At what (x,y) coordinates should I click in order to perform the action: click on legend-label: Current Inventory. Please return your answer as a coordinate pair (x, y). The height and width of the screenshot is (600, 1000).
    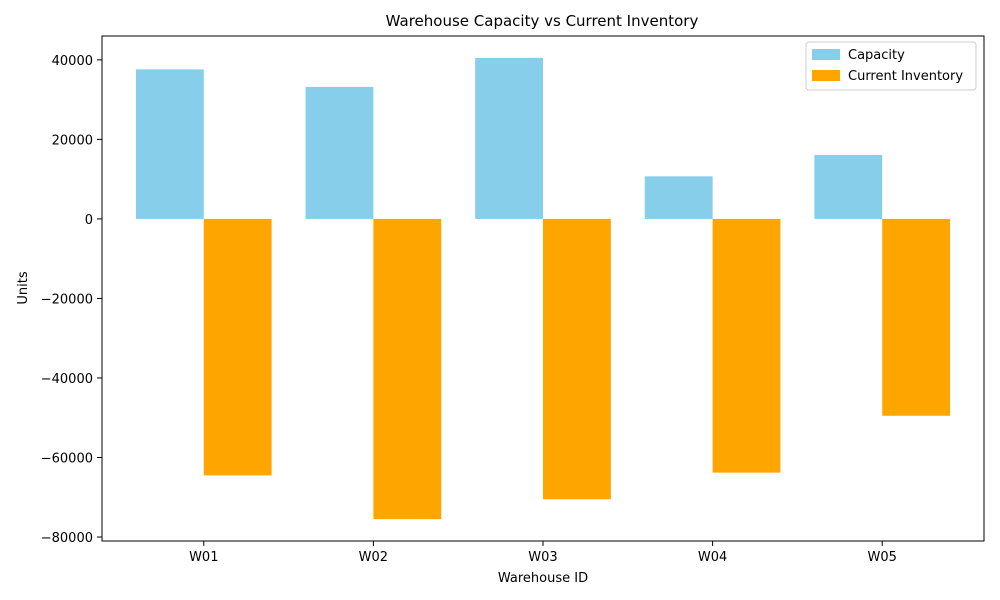
    Looking at the image, I should click on (905, 76).